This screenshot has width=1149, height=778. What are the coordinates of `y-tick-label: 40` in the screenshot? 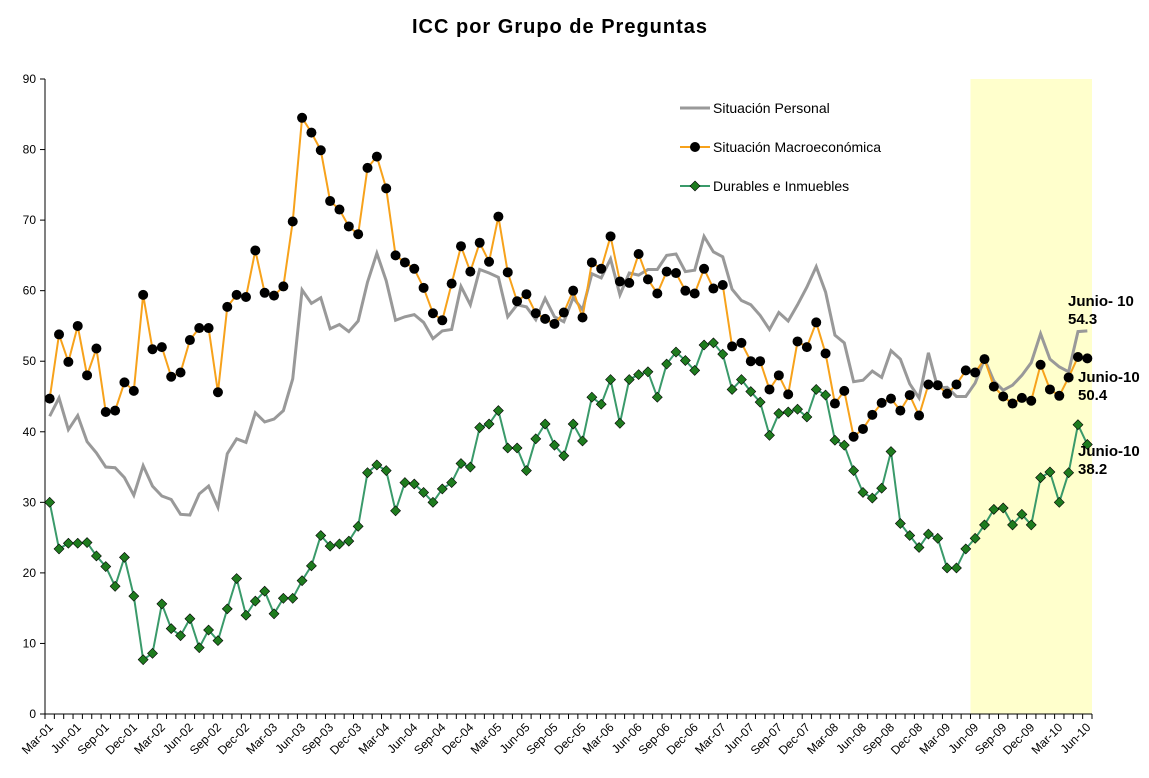 It's located at (30, 432).